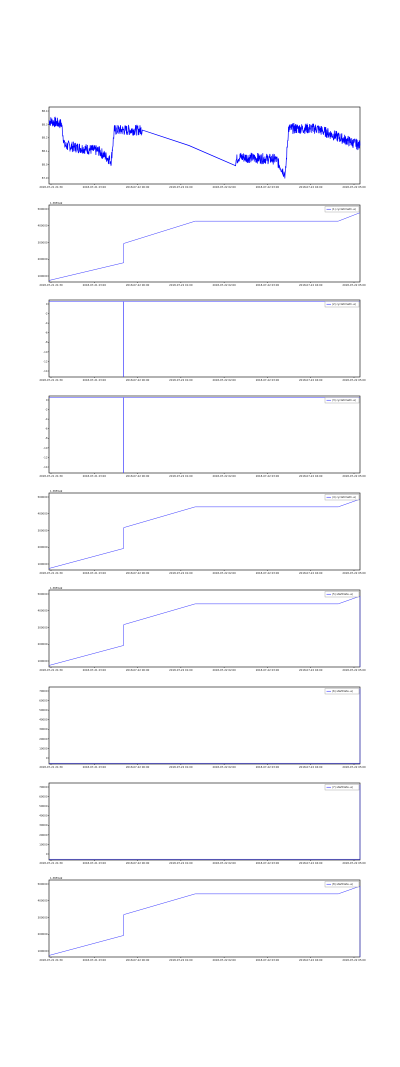  What do you see at coordinates (342, 884) in the screenshot?
I see `legend-label: (8) startDate..e)` at bounding box center [342, 884].